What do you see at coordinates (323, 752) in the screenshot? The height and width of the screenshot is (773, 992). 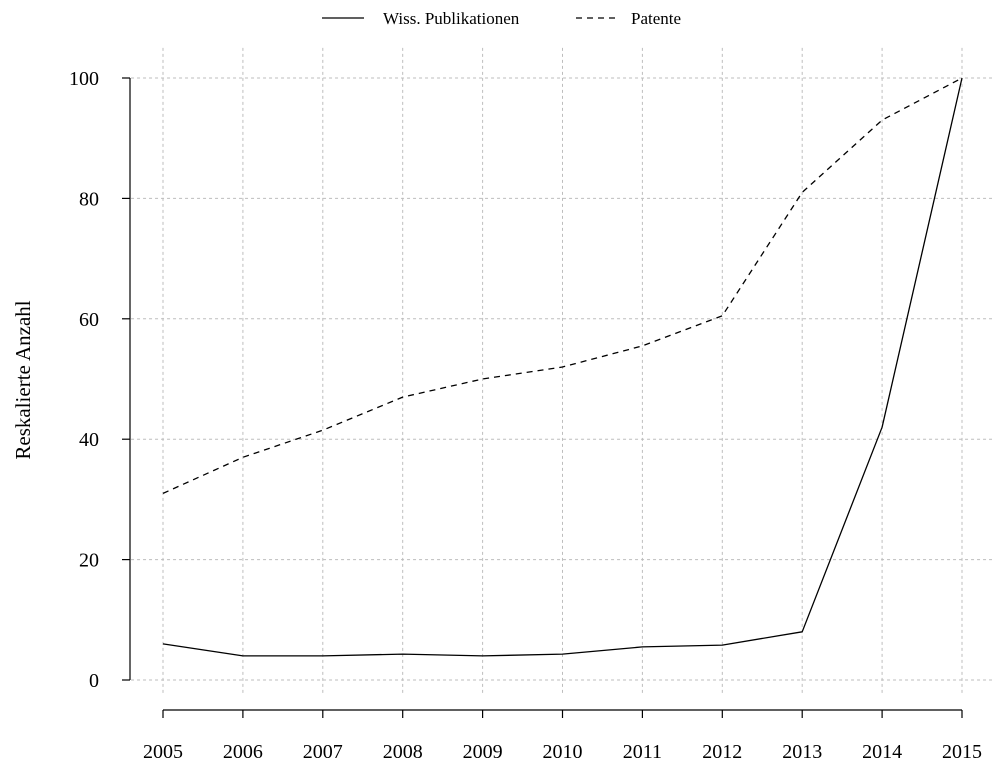 I see `x-tick-label: 2007` at bounding box center [323, 752].